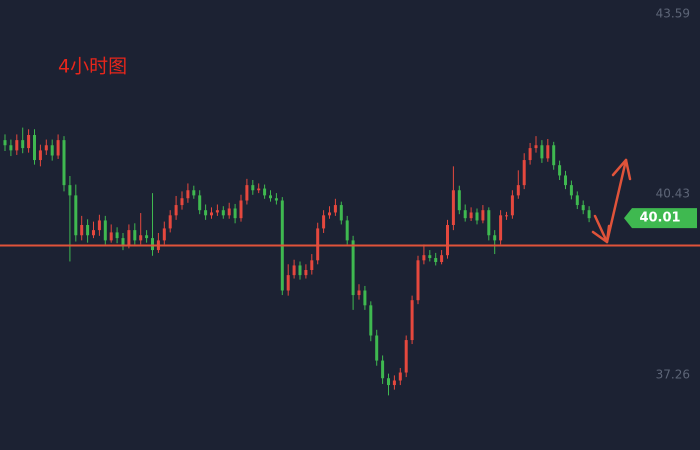  I want to click on y-tick-label: 43.59, so click(673, 14).